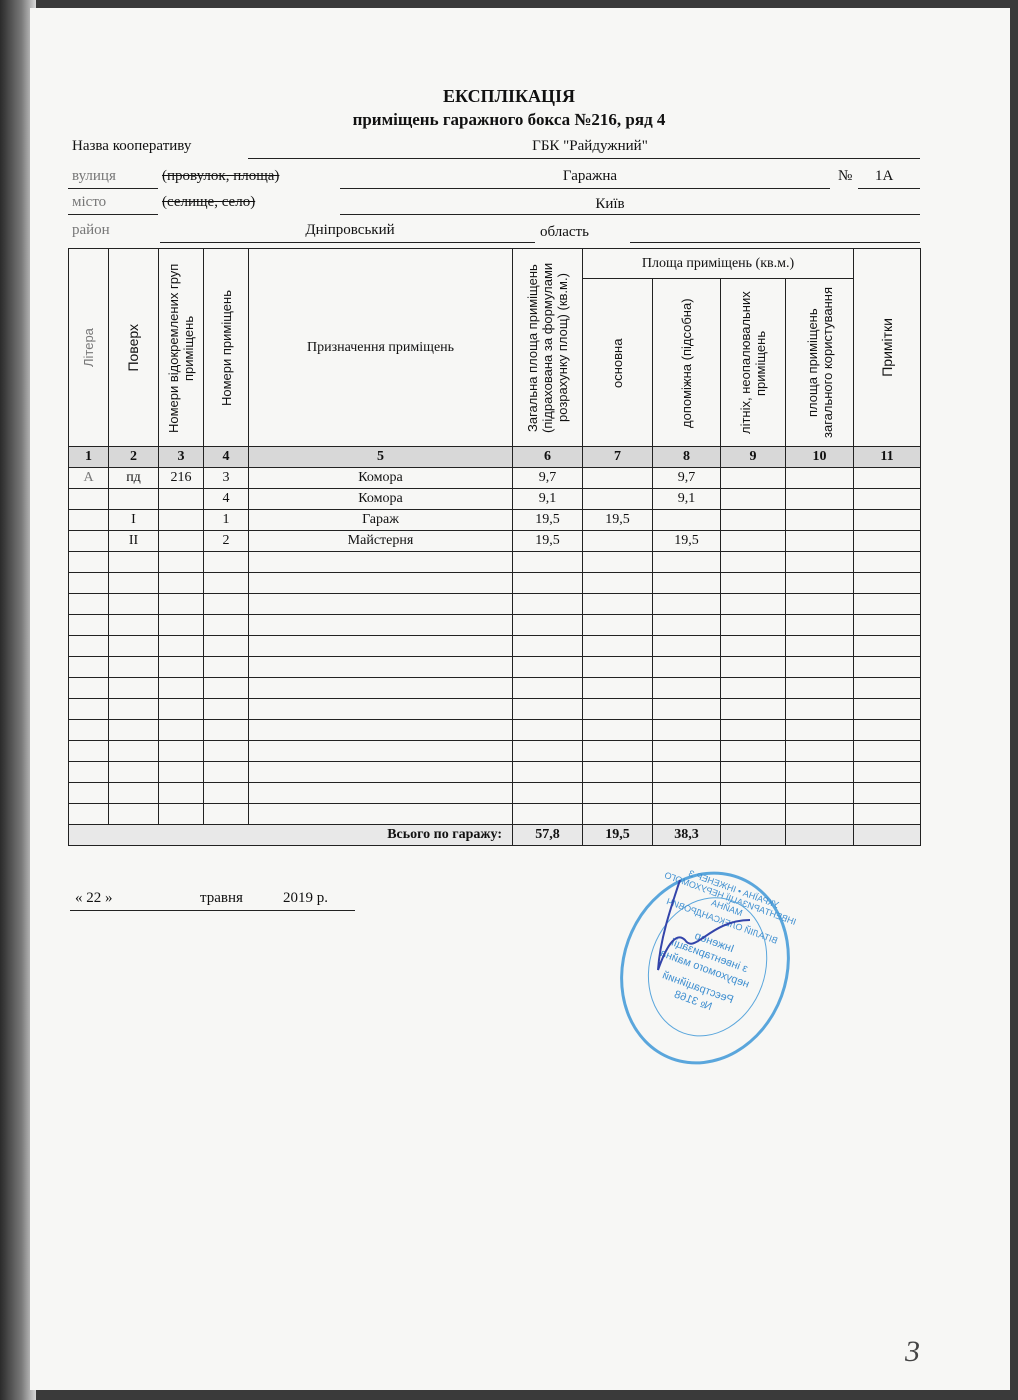 Image resolution: width=1018 pixels, height=1400 pixels. Describe the element at coordinates (181, 478) in the screenshot. I see `table-cell: 216` at that location.